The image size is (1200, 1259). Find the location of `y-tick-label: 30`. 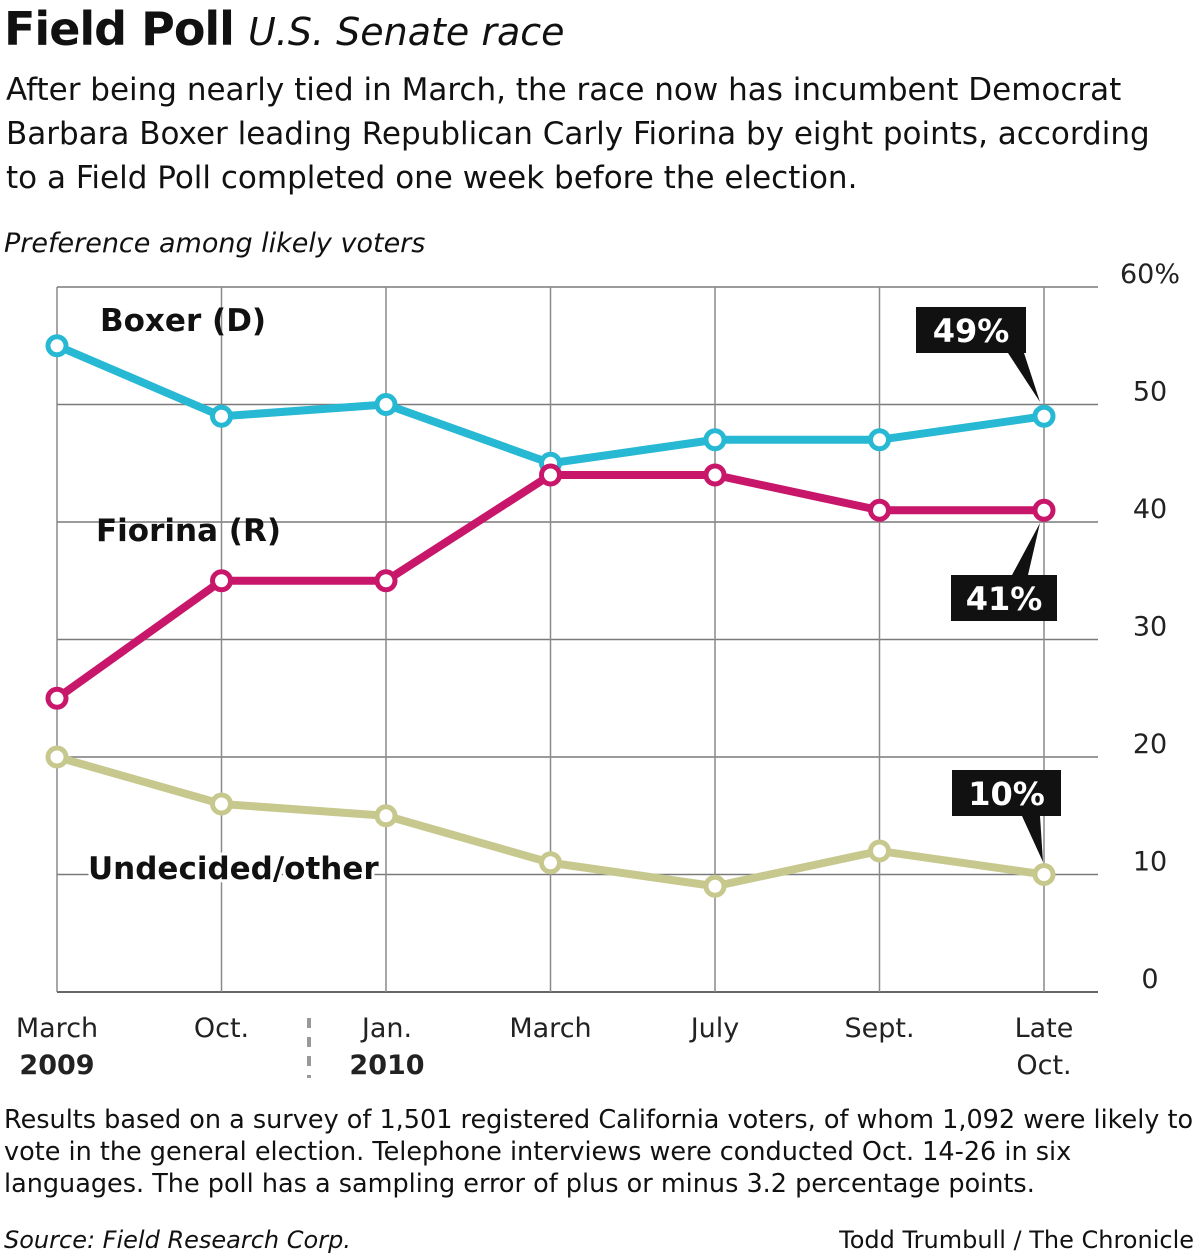

y-tick-label: 30 is located at coordinates (1150, 627).